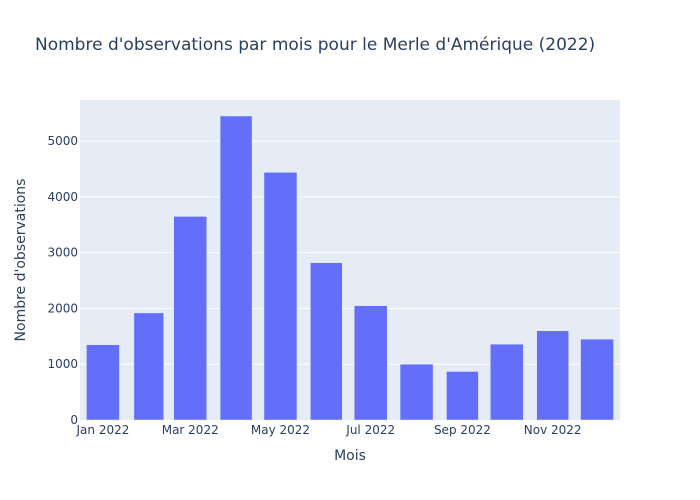 Image resolution: width=700 pixels, height=500 pixels. I want to click on x-tick-label: Sep 2022, so click(462, 430).